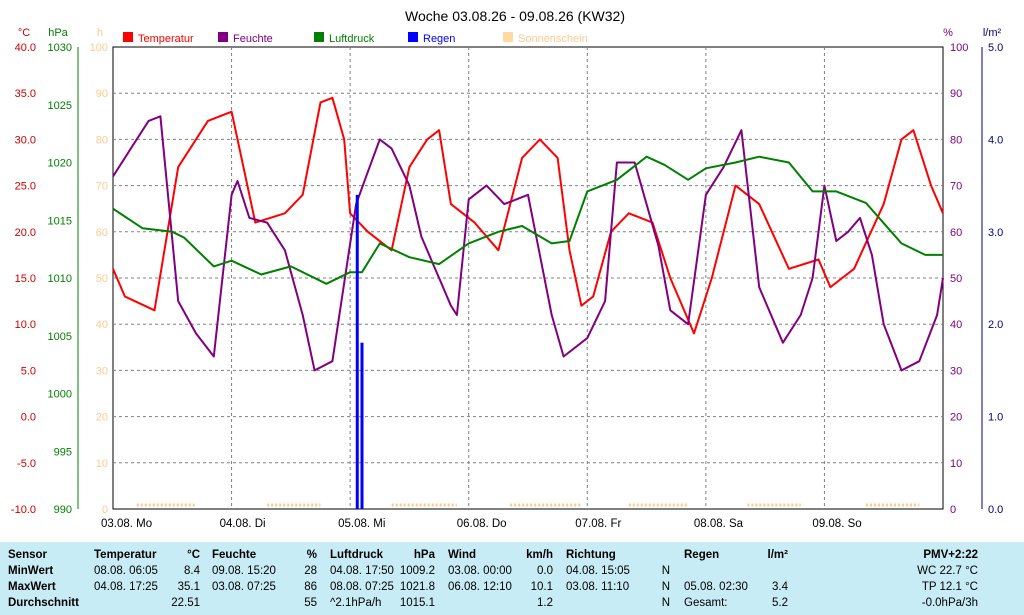 The height and width of the screenshot is (615, 1024). I want to click on x-tick-label: 06.08. Do, so click(482, 524).